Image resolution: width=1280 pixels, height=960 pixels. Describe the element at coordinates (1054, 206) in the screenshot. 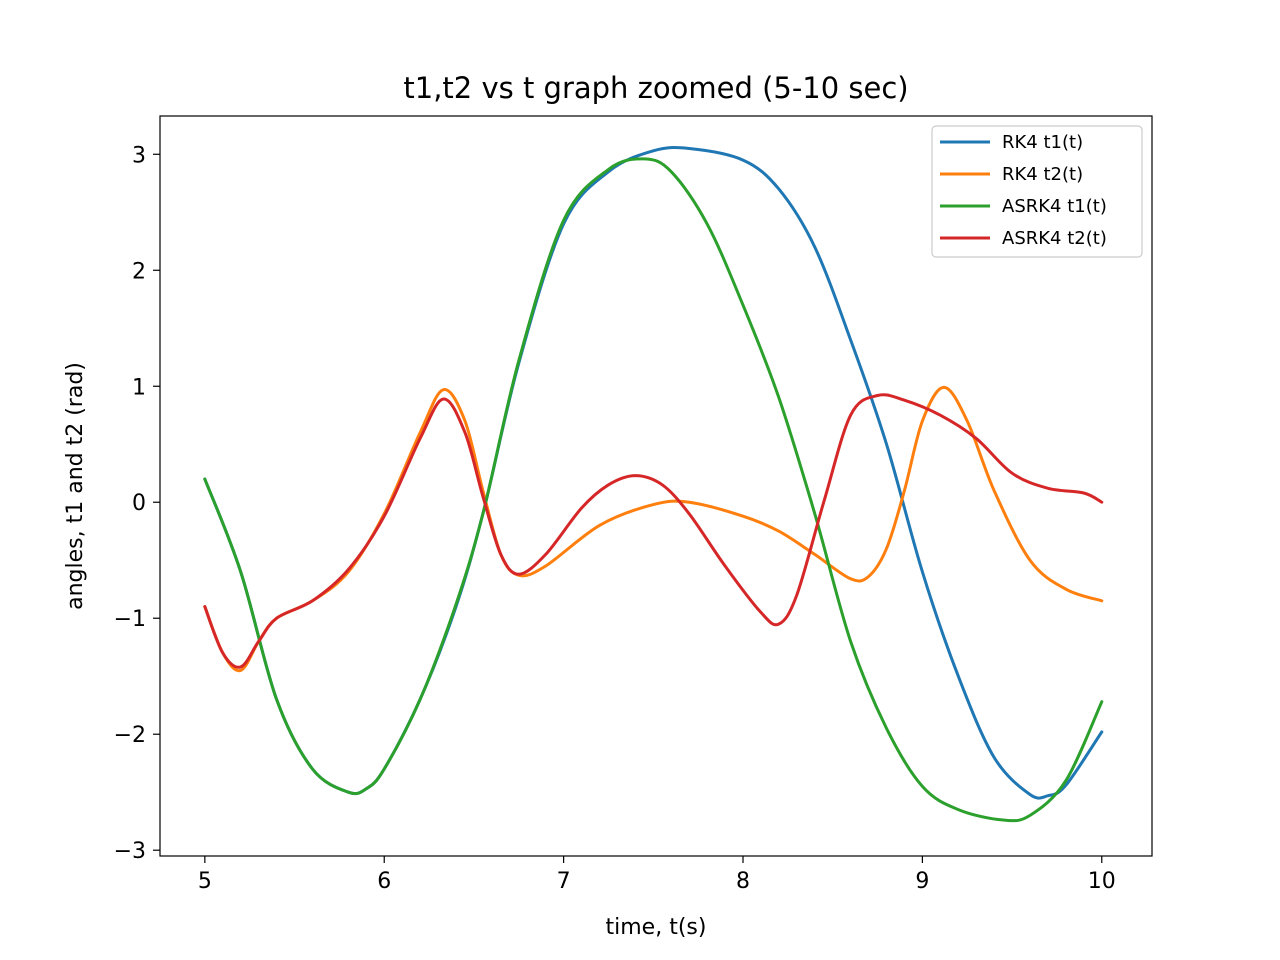

I see `legend-label: ASRK4 t1(t)` at that location.